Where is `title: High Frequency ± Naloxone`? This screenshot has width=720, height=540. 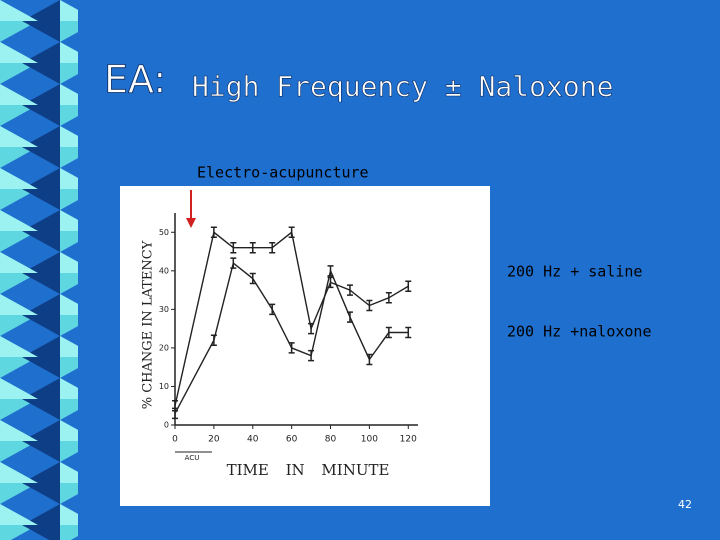
title: High Frequency ± Naloxone is located at coordinates (402, 86).